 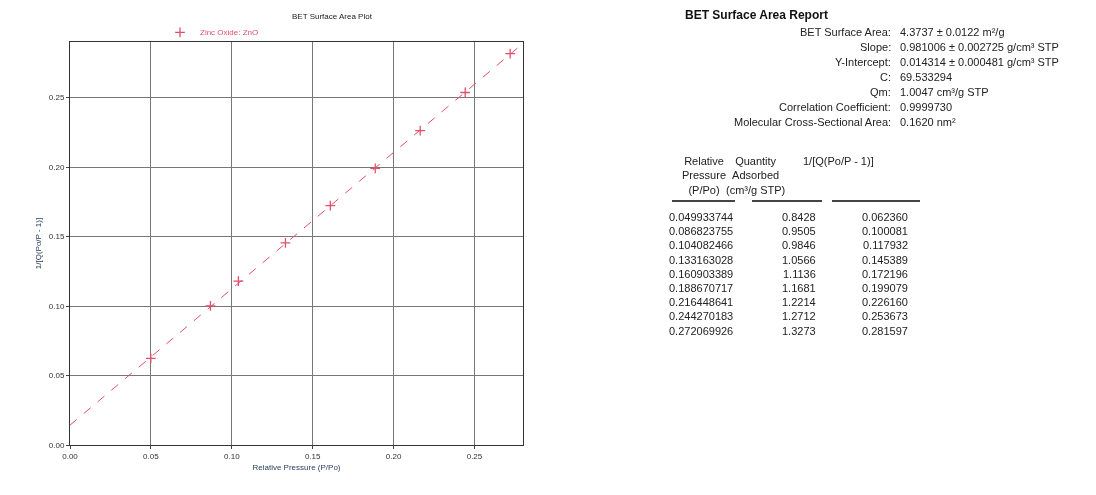 What do you see at coordinates (959, 47) in the screenshot?
I see `text: Slope: 0.981006 ± 0.002725 g/cm³ STP` at bounding box center [959, 47].